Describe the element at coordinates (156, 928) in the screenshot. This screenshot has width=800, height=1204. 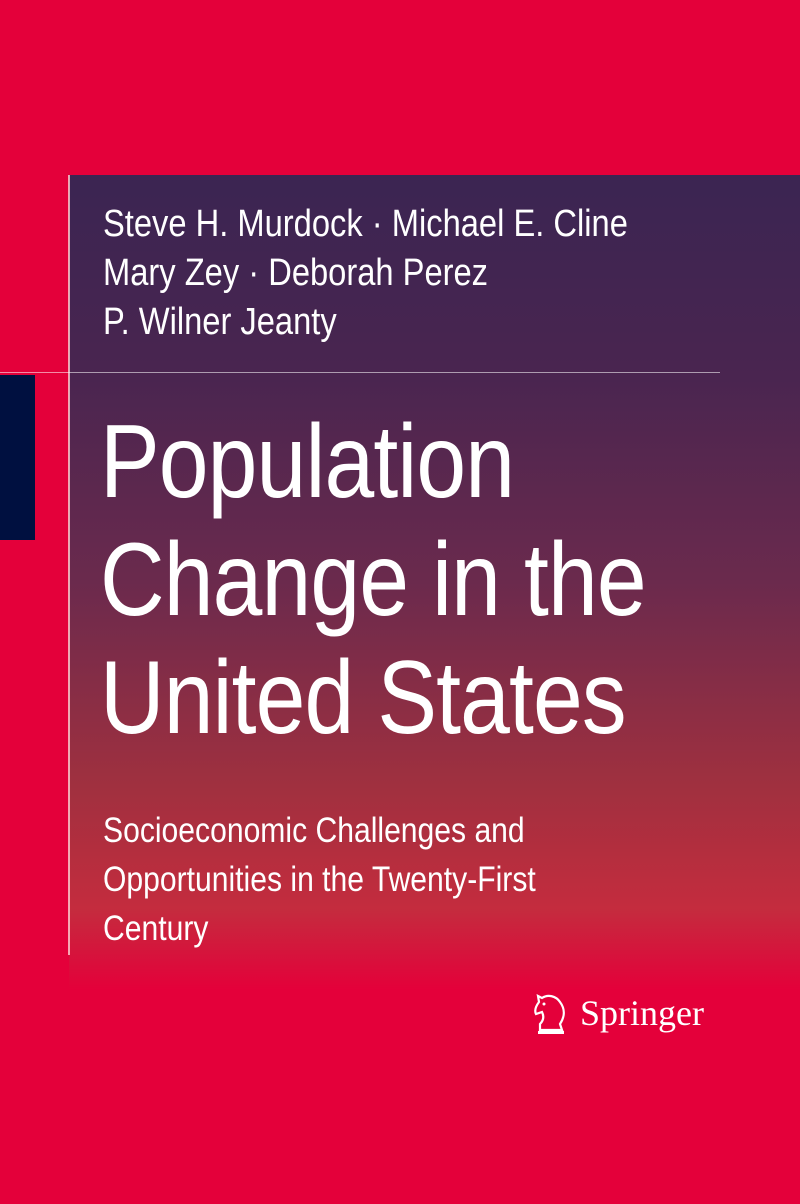
I see `subtitle-line: Century` at that location.